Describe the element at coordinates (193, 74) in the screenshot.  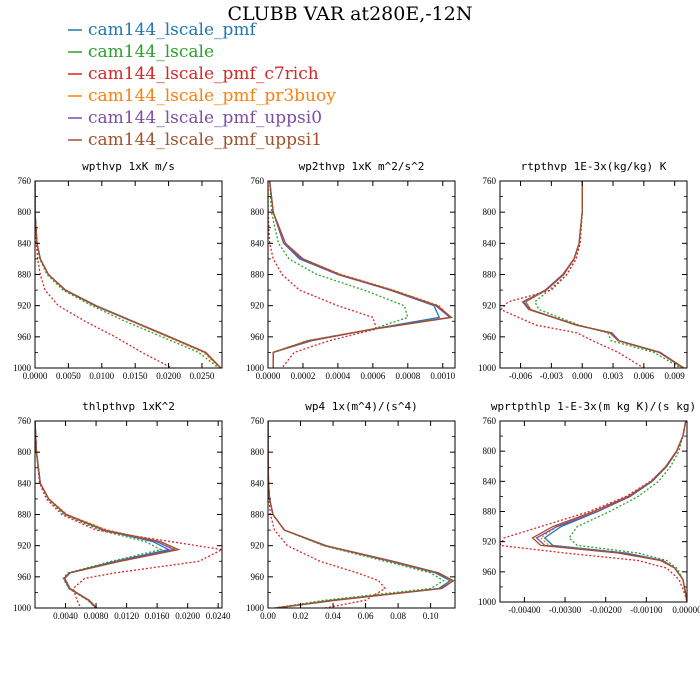
I see `legend-entry: cam144_lscale_pmf_c7rich` at that location.